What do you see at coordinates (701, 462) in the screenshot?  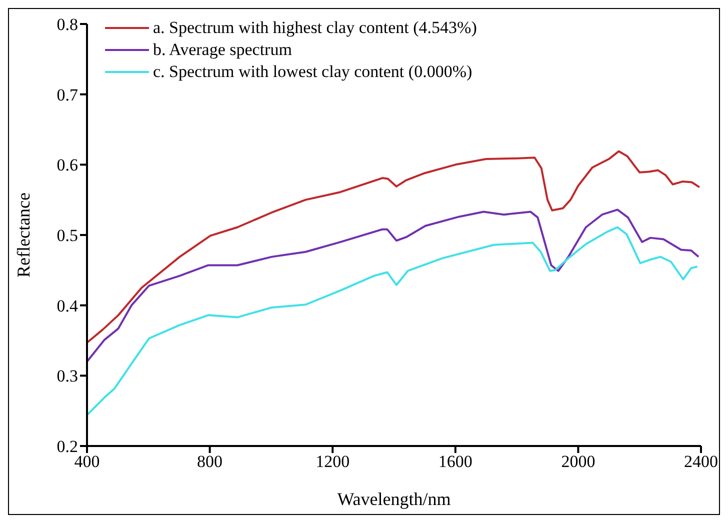 I see `x-tick-label: 2400` at bounding box center [701, 462].